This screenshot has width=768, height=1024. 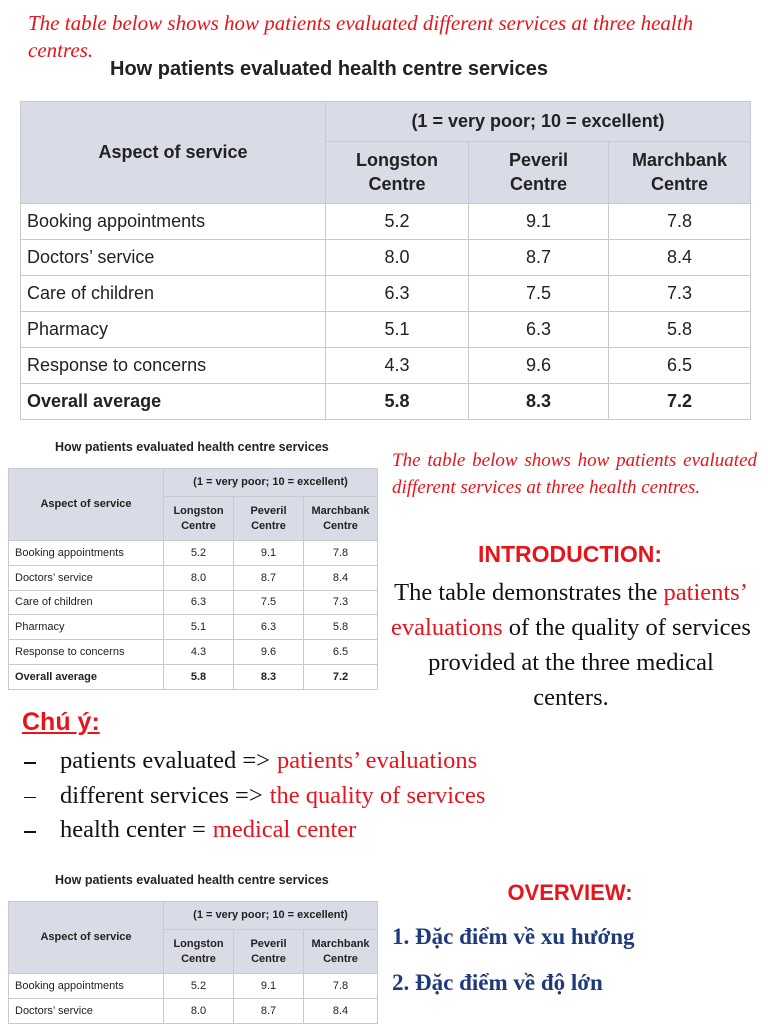 I want to click on table-cell: Overall average, so click(x=173, y=401).